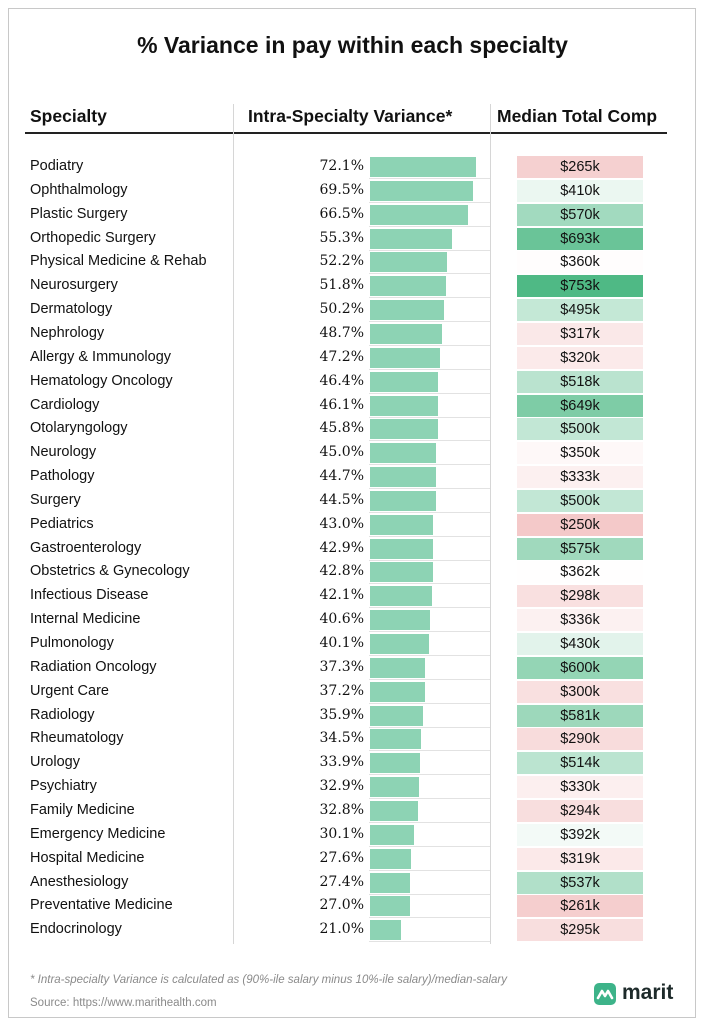 This screenshot has width=705, height=1024. Describe the element at coordinates (341, 762) in the screenshot. I see `variance-value-label: 33.9%` at that location.